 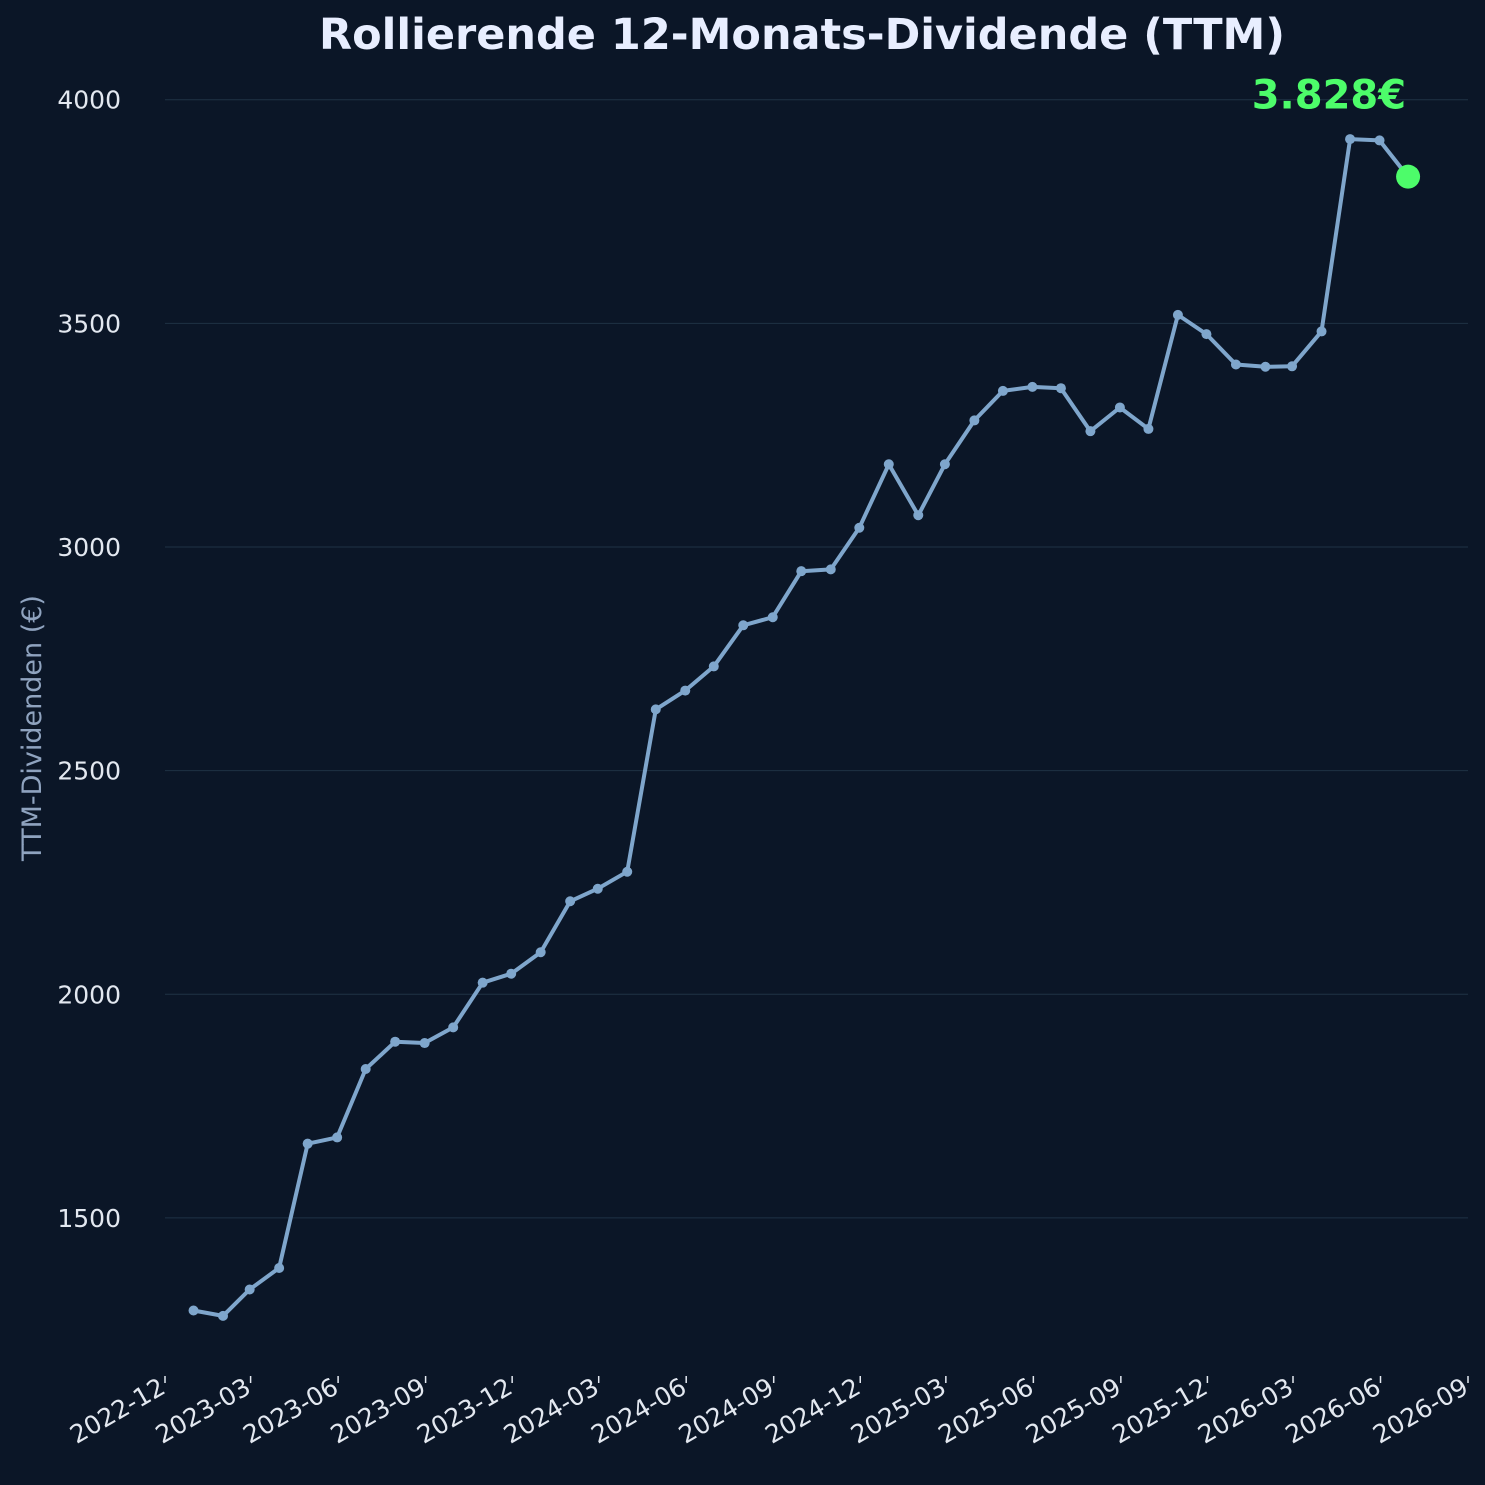 What do you see at coordinates (89, 659) in the screenshot?
I see `y-axis-ticks: 1500 2000 2500 3000 3500 4000` at bounding box center [89, 659].